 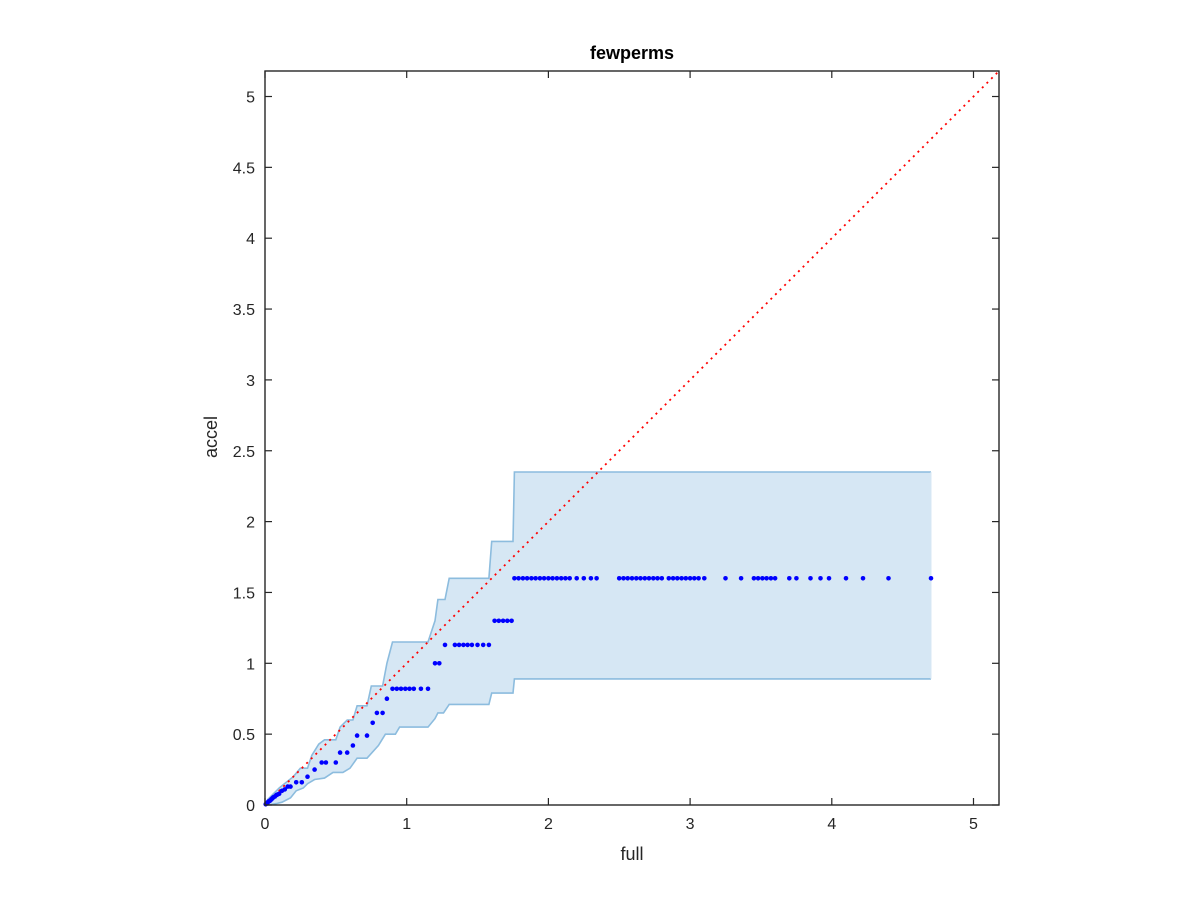 What do you see at coordinates (831, 824) in the screenshot?
I see `x-tick-label: 4` at bounding box center [831, 824].